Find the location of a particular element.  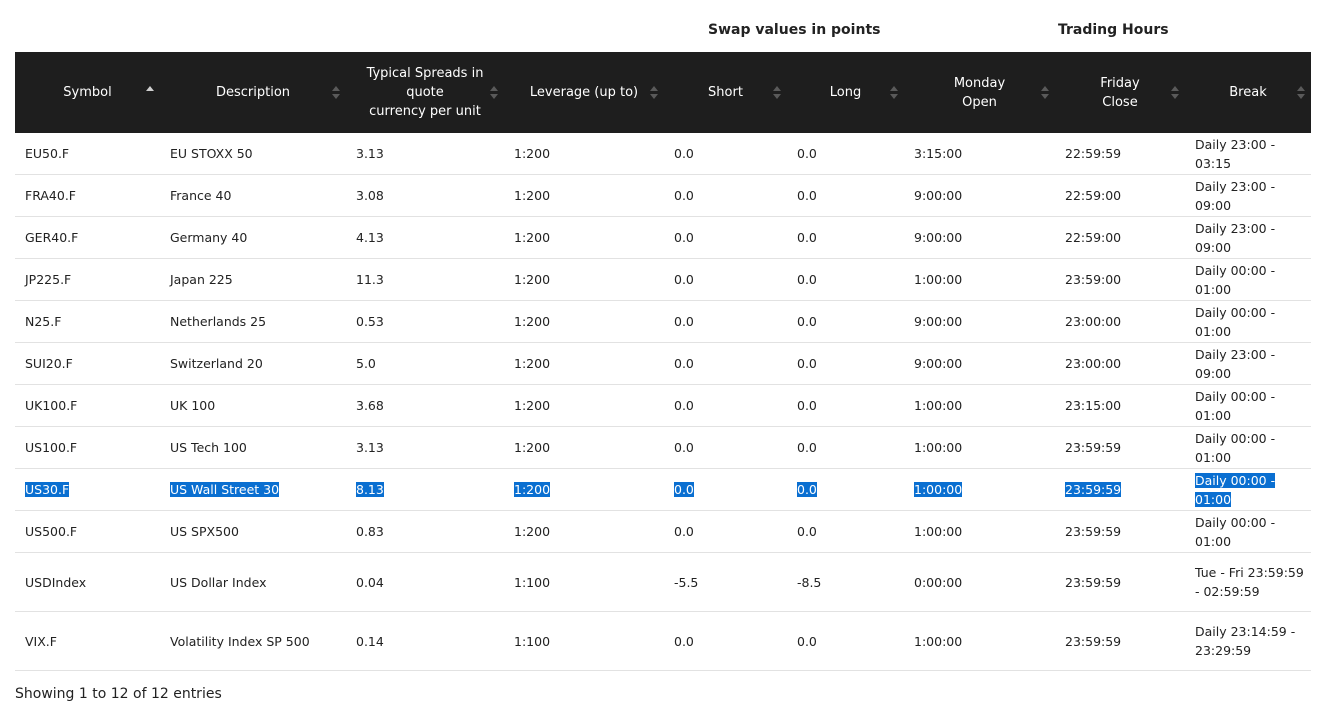

column-header-label: Break is located at coordinates (1248, 92).